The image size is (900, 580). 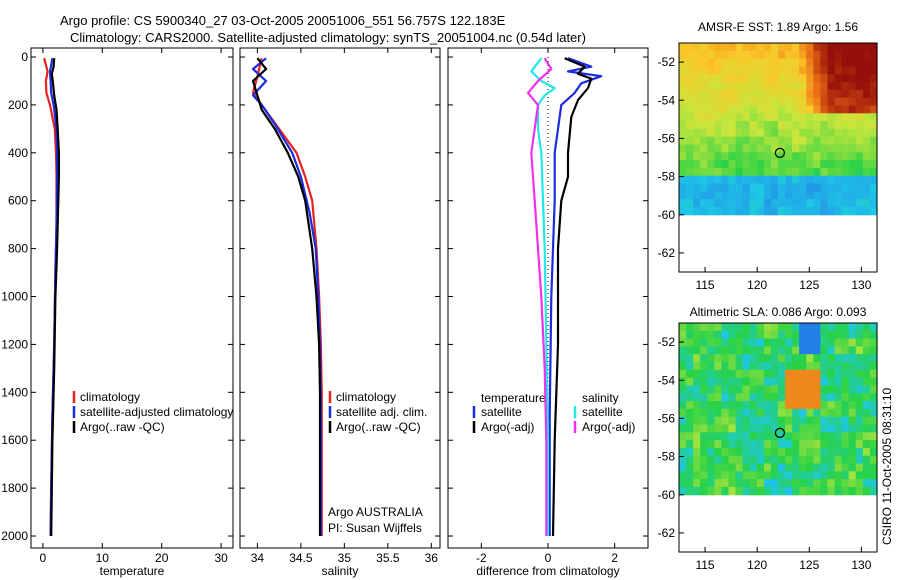 I want to click on sla_map-ytick-label: -58, so click(x=667, y=457).